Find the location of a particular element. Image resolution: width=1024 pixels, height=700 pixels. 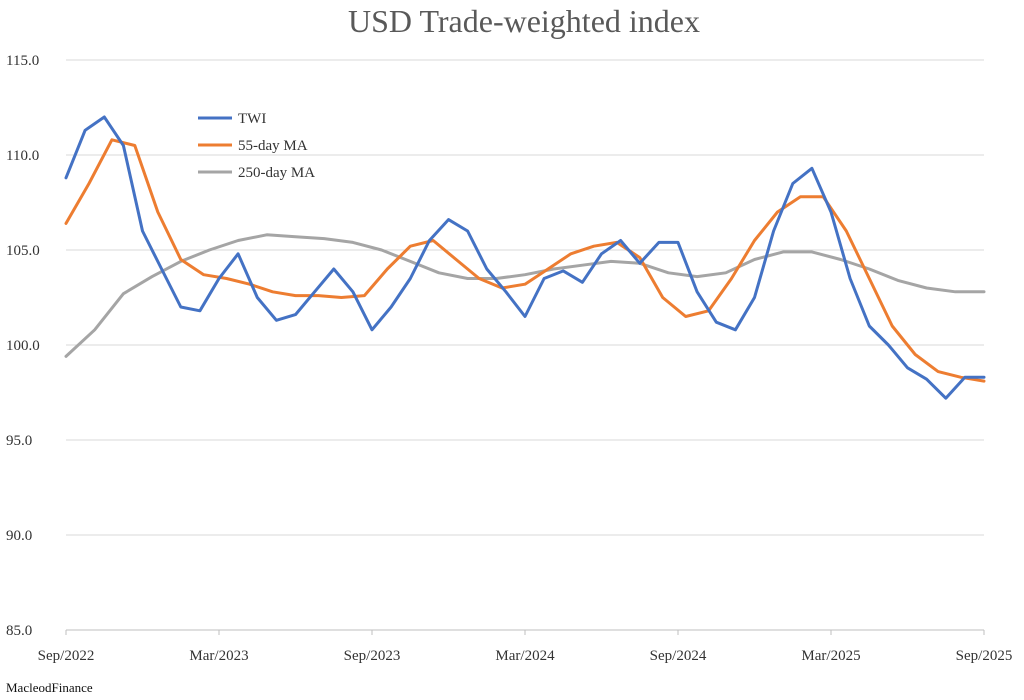

x-tick-label: Mar/2024 is located at coordinates (525, 656).